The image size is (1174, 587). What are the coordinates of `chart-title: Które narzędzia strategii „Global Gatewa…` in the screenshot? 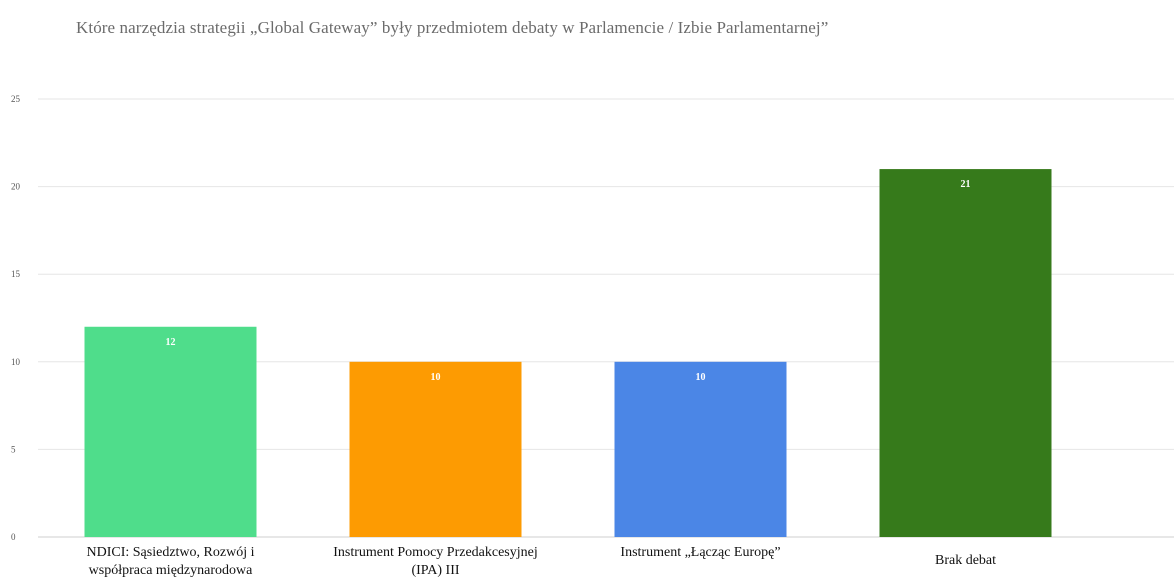 It's located at (452, 27).